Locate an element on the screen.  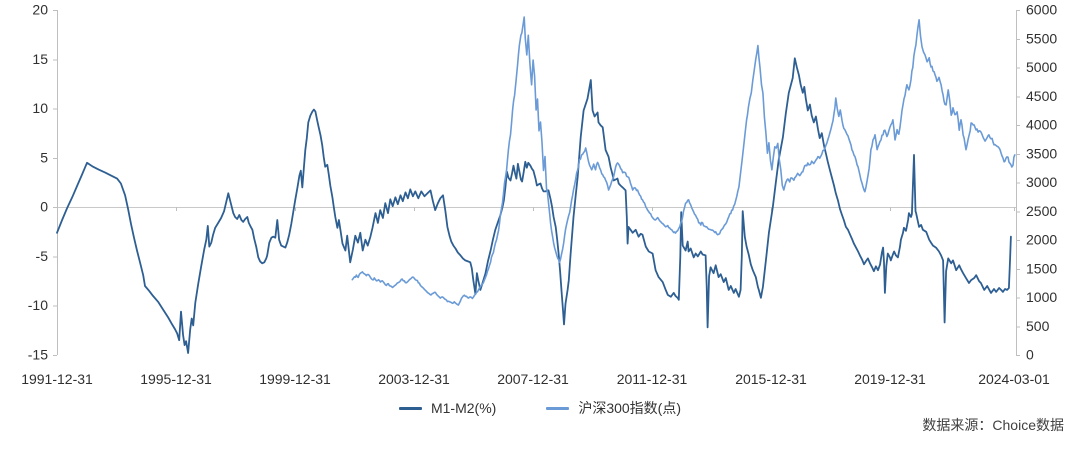
right-y-axis-label: 4000 is located at coordinates (1041, 125).